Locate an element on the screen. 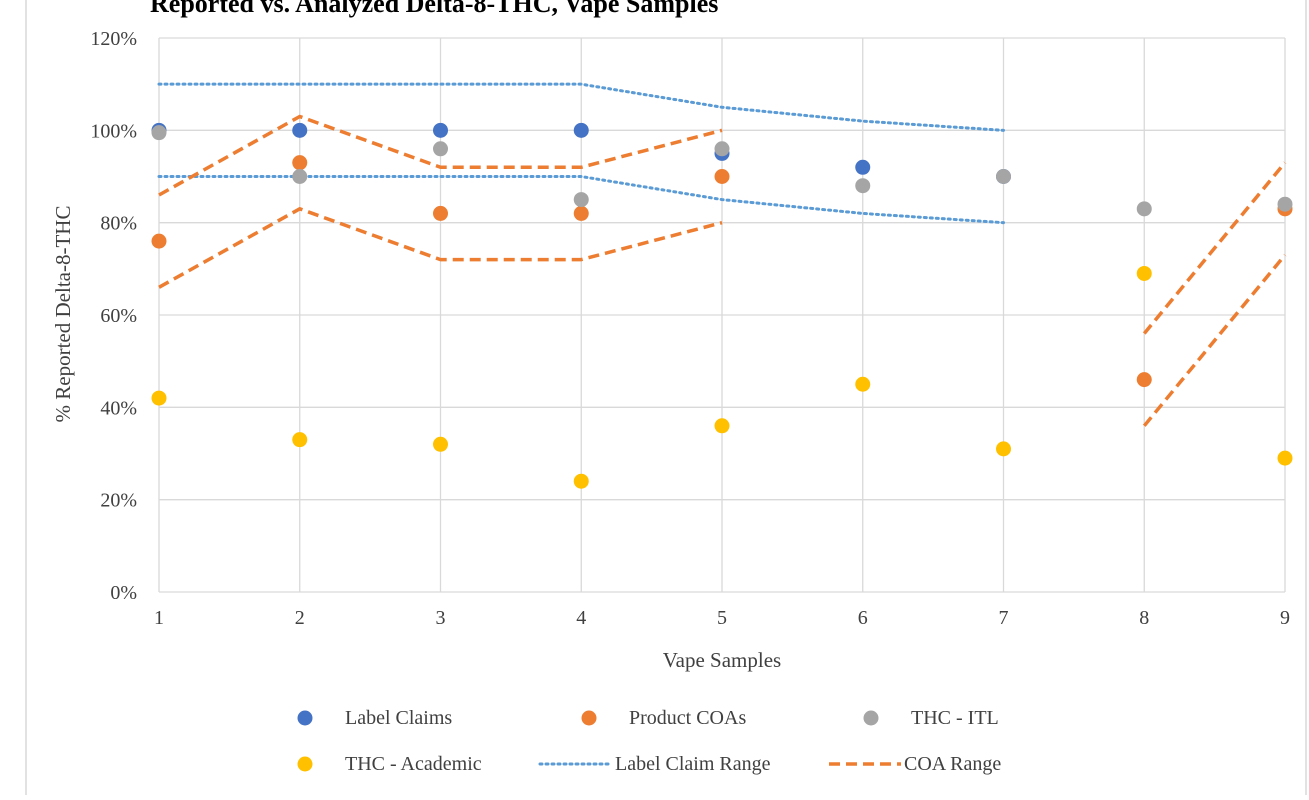  x-tick-label: 2 is located at coordinates (300, 618).